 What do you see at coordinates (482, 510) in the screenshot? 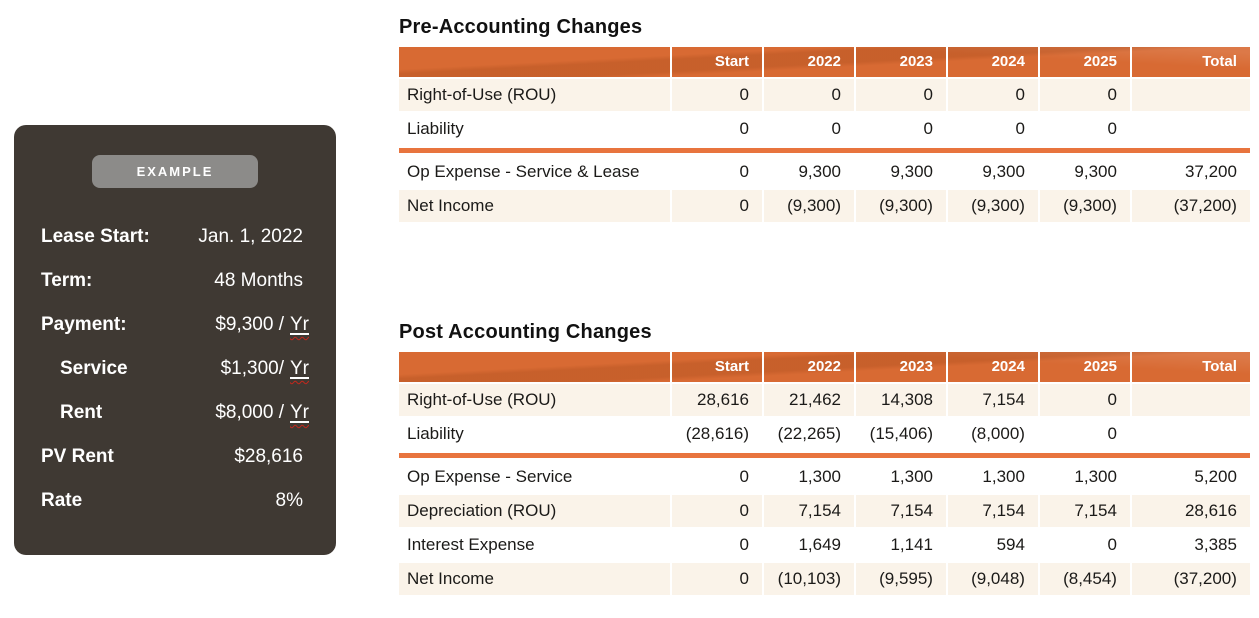
I see `row-label: Depreciation (ROU)` at bounding box center [482, 510].